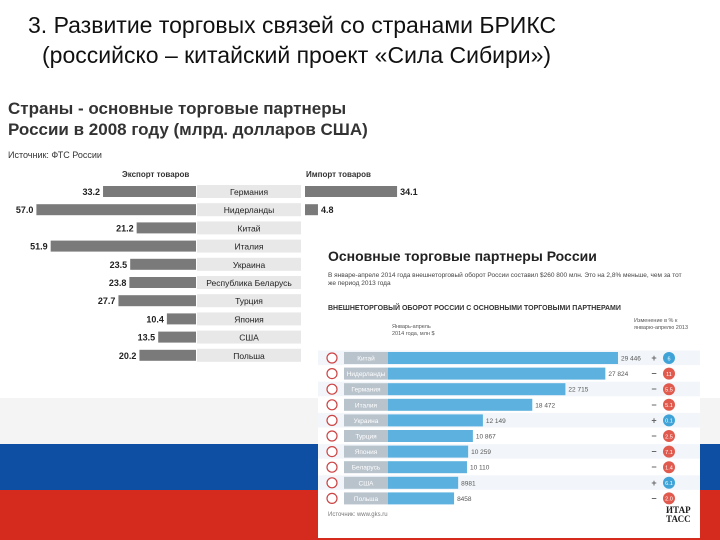 This screenshot has height=540, width=720. I want to click on export-value-label: 10.4, so click(155, 319).